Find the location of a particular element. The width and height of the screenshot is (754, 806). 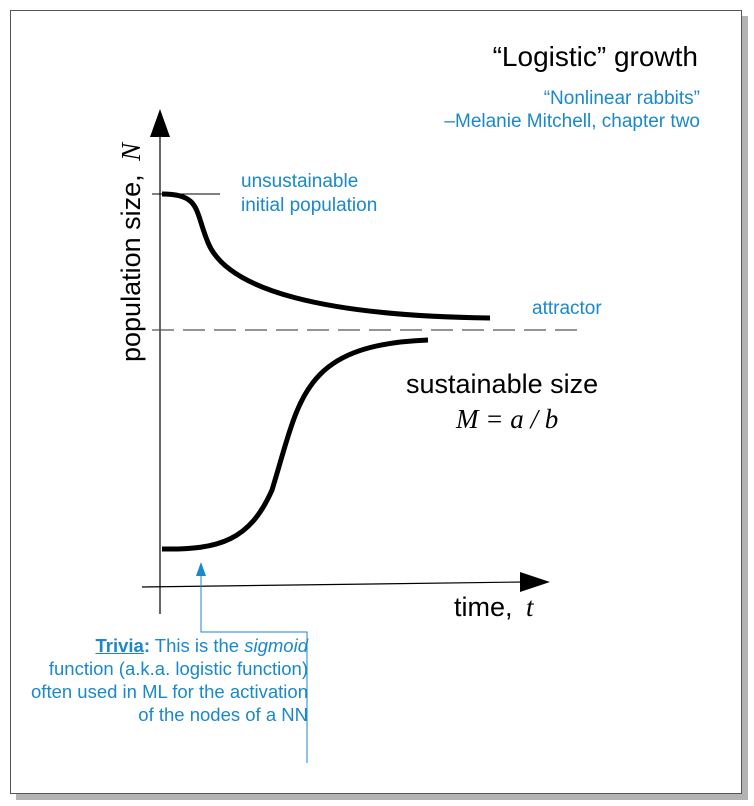

attractor-label: attractor is located at coordinates (567, 308).